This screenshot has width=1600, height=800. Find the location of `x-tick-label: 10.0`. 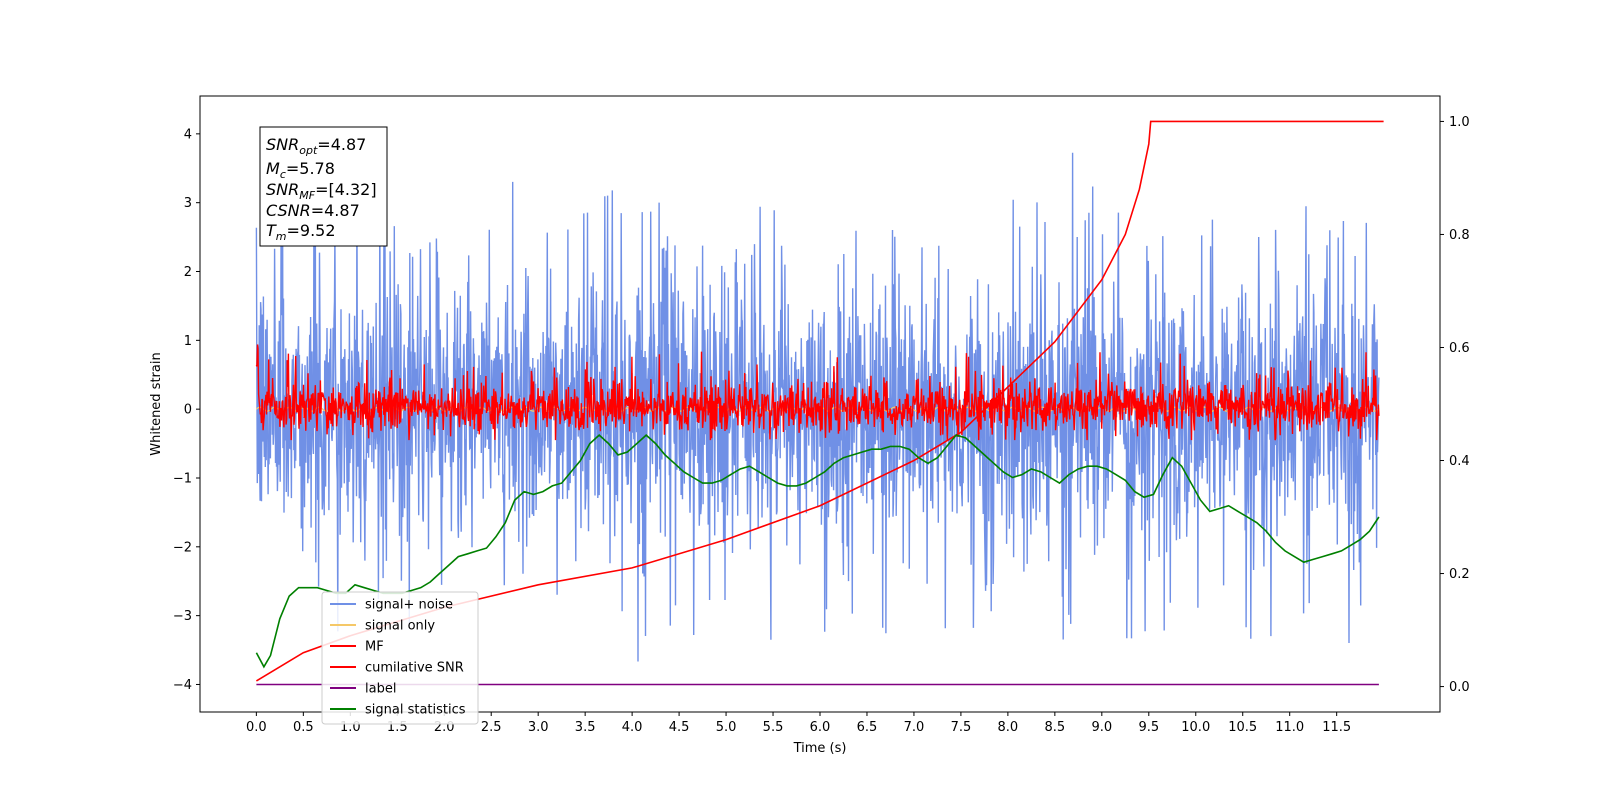

x-tick-label: 10.0 is located at coordinates (1195, 727).